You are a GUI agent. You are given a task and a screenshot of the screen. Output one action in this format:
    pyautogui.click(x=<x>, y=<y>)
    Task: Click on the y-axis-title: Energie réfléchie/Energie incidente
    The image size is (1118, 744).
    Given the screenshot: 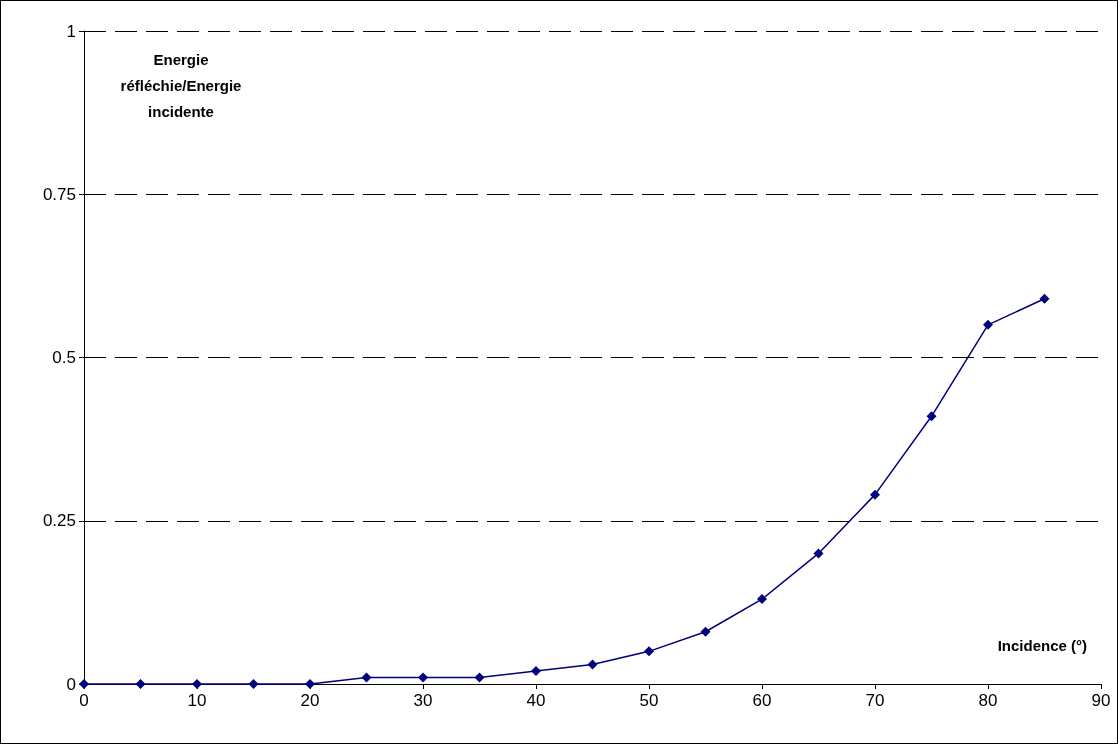 What is the action you would take?
    pyautogui.click(x=181, y=85)
    